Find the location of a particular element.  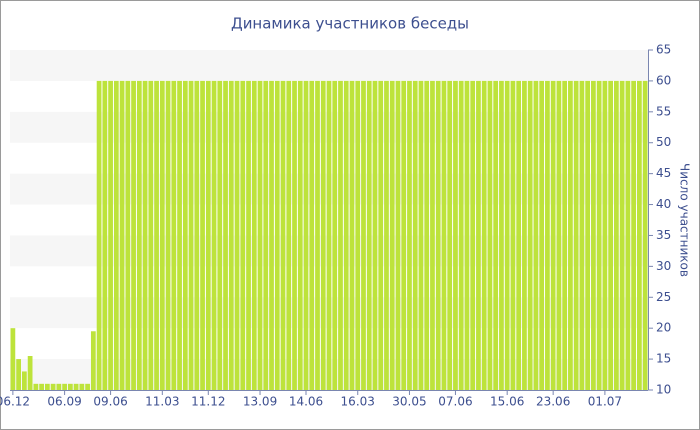

y-tick-label: 20 is located at coordinates (663, 328).